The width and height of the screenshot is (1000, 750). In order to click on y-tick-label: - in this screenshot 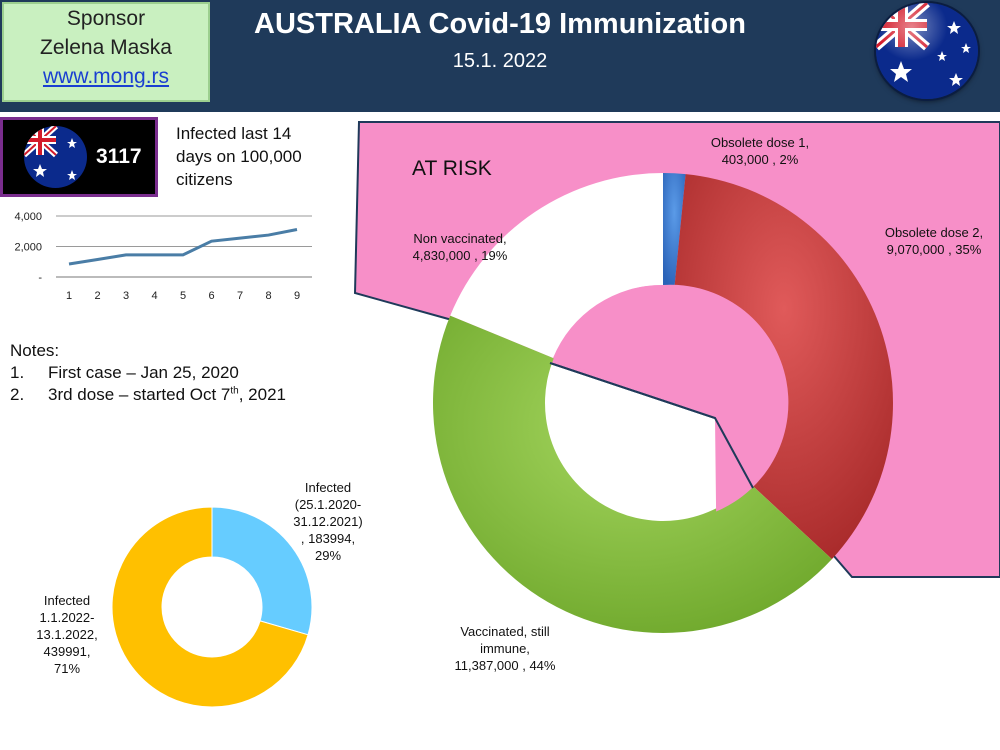, I will do `click(40, 278)`.